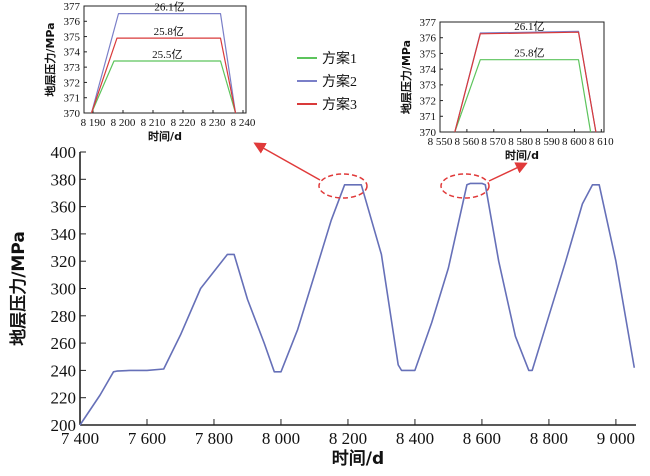  I want to click on legend-label: 方案1, so click(339, 58).